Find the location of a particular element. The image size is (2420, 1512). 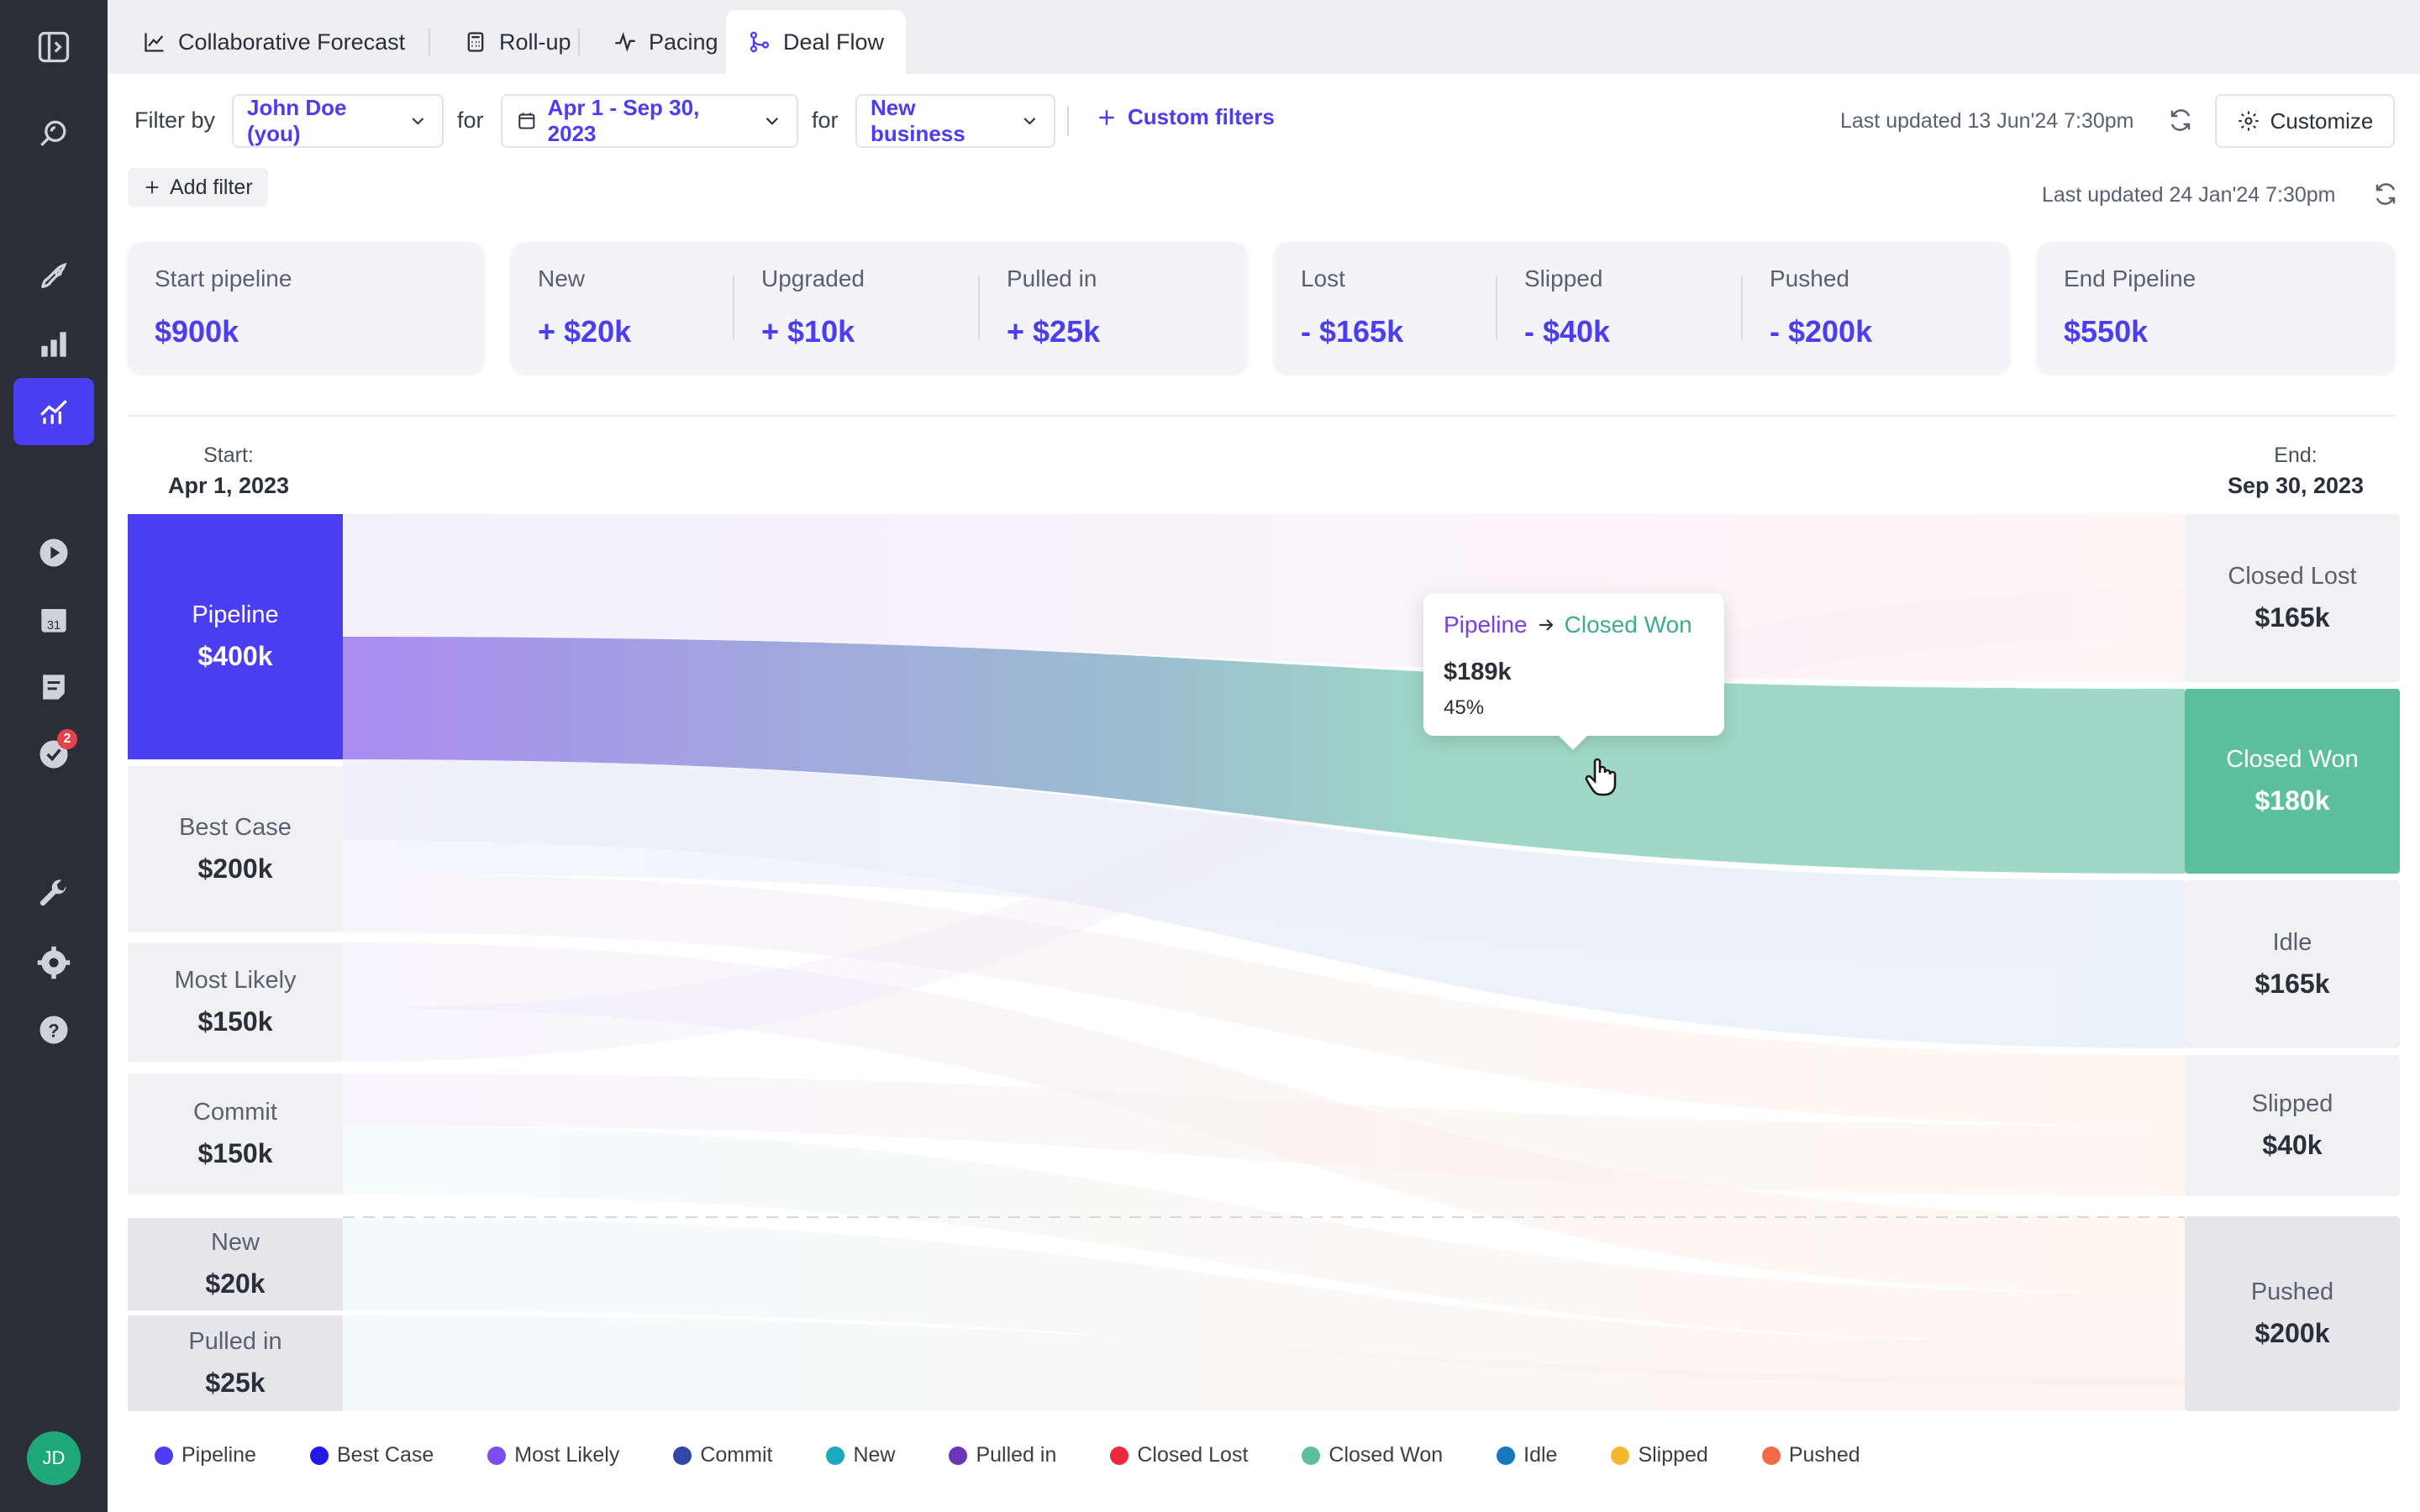

wrench-icon is located at coordinates (53, 895).